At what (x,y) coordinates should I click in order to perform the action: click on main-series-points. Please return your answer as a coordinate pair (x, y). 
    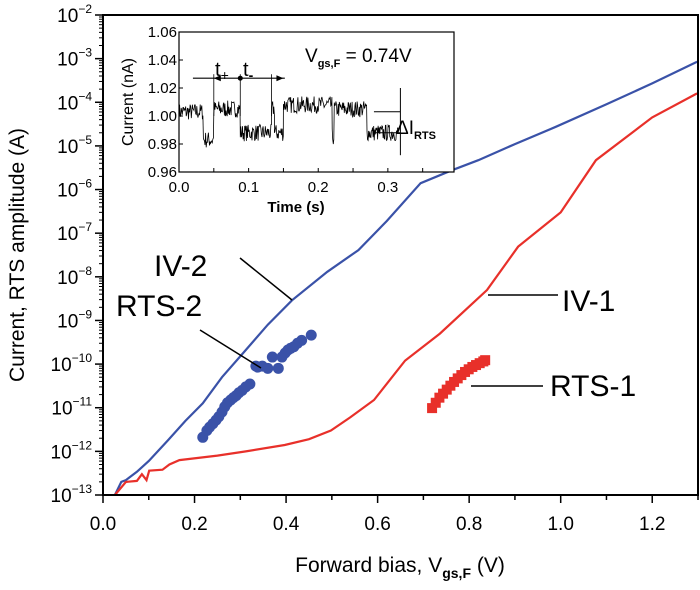
    Looking at the image, I should click on (344, 386).